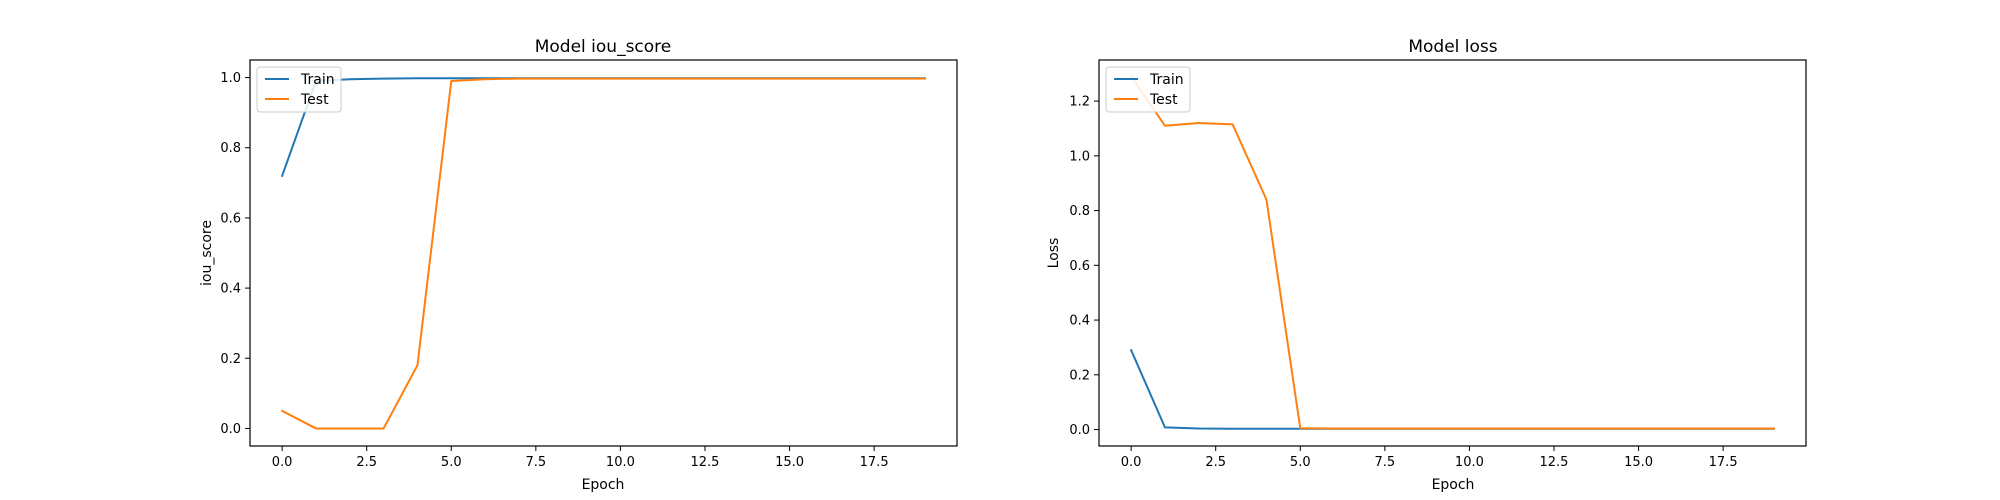  Describe the element at coordinates (207, 253) in the screenshot. I see `y-axis-label: iou_score` at that location.